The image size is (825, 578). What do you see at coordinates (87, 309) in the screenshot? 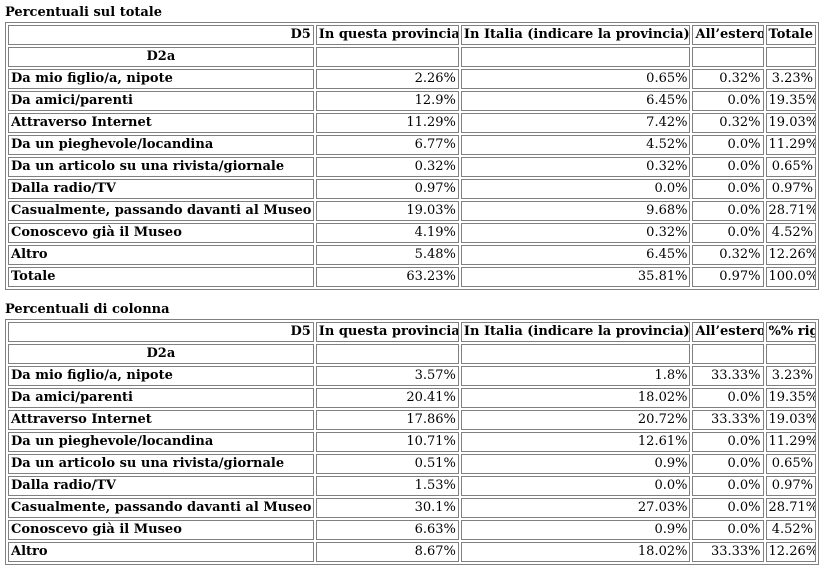
I see `table-caption: Percentuali di colonna` at bounding box center [87, 309].